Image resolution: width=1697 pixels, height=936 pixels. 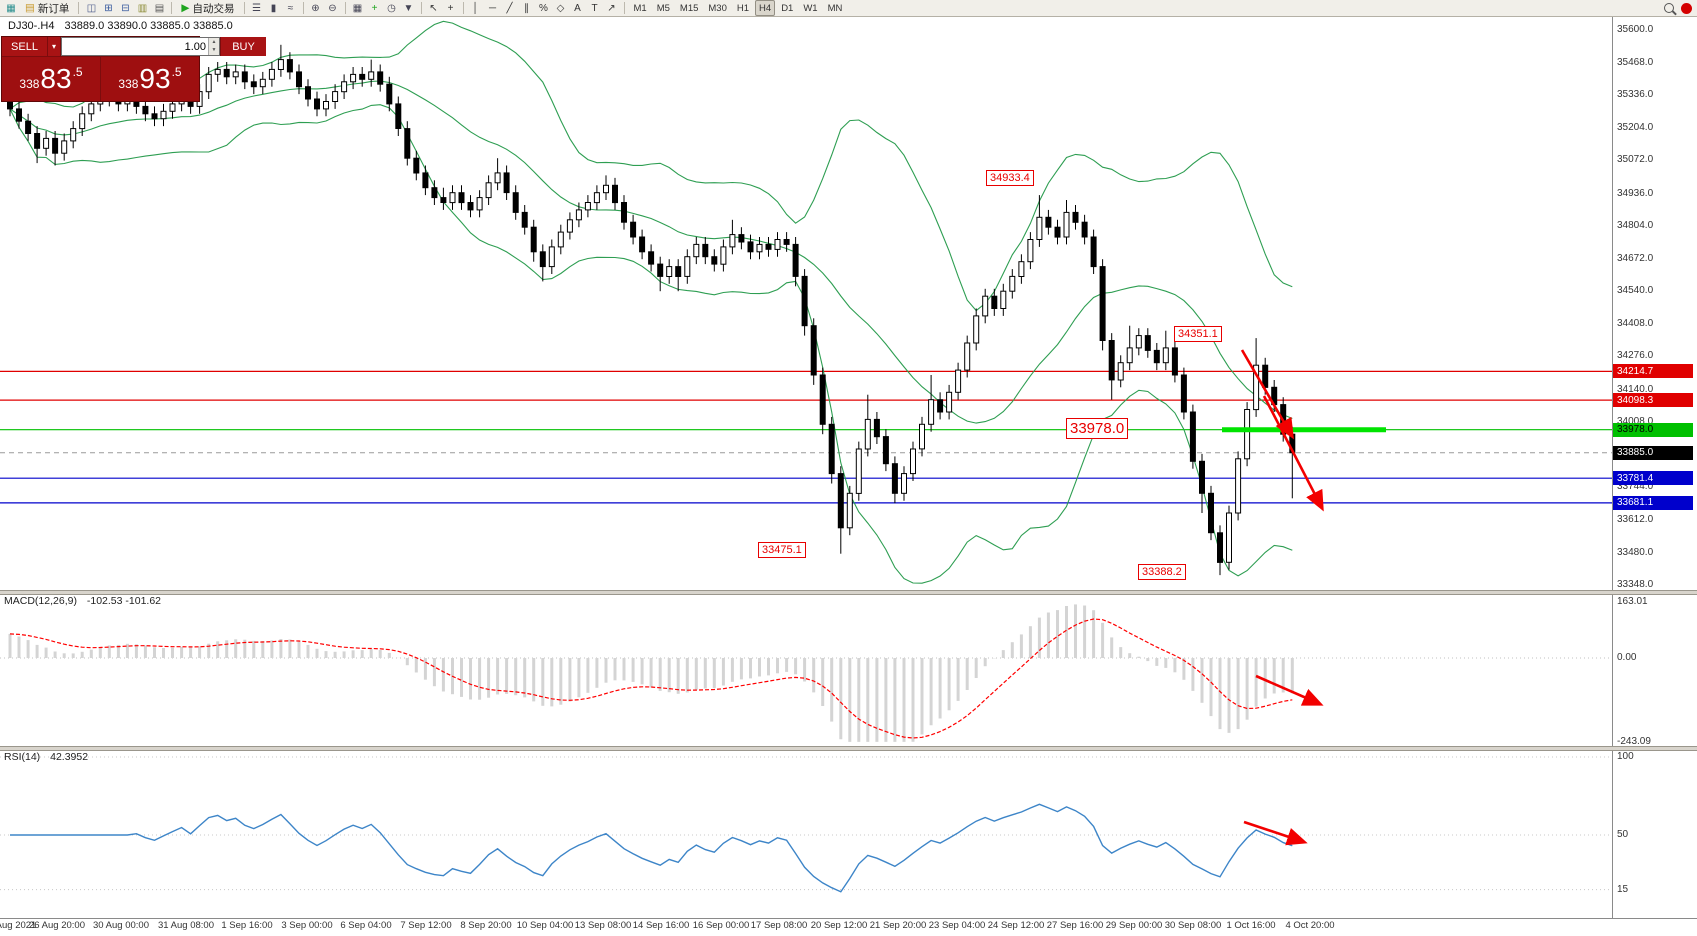 What do you see at coordinates (663, 8) in the screenshot?
I see `timeframe-m5: M5` at bounding box center [663, 8].